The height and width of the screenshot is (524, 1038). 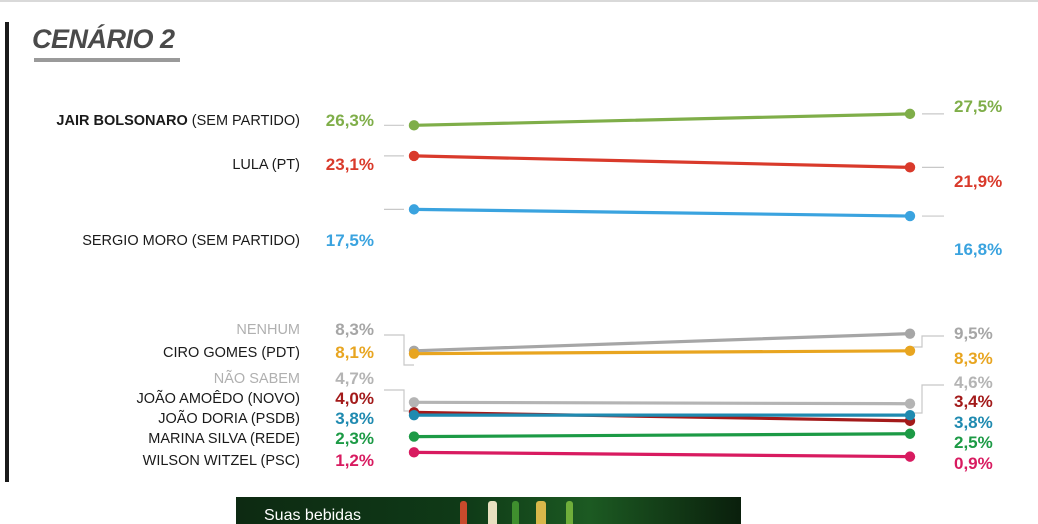 What do you see at coordinates (662, 435) in the screenshot?
I see `series-8-line` at bounding box center [662, 435].